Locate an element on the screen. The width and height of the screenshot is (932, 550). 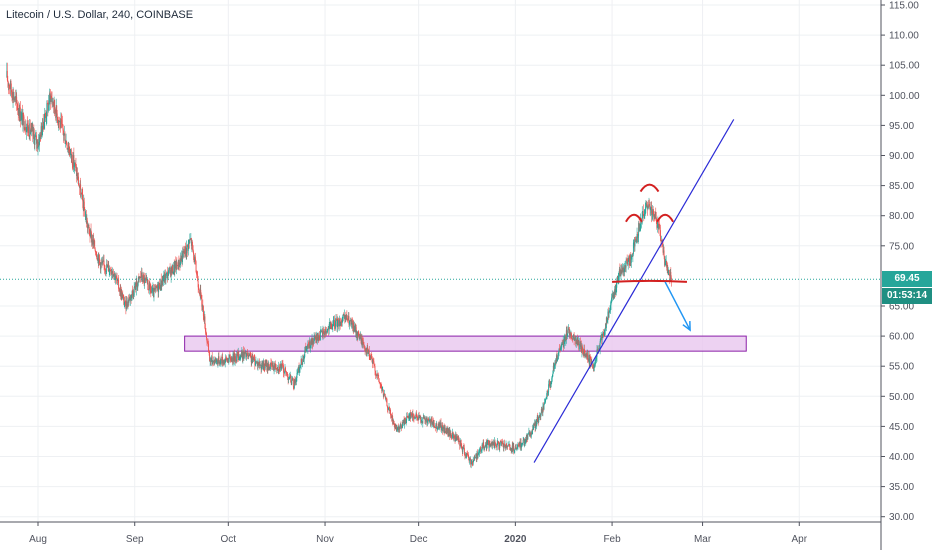
head-marker is located at coordinates (649, 188).